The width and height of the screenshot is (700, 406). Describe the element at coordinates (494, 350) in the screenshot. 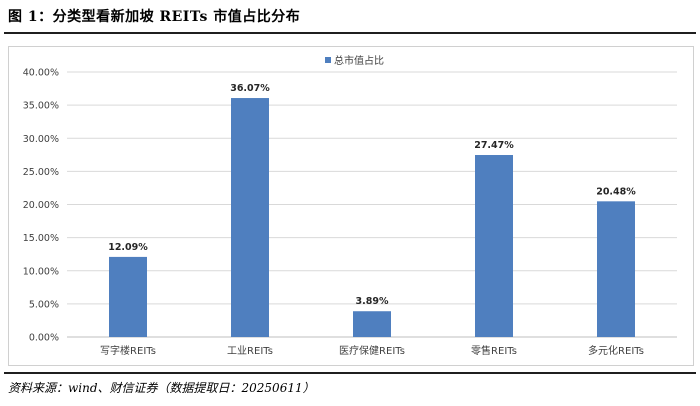

I see `x-tick-label: 零售REITs` at that location.